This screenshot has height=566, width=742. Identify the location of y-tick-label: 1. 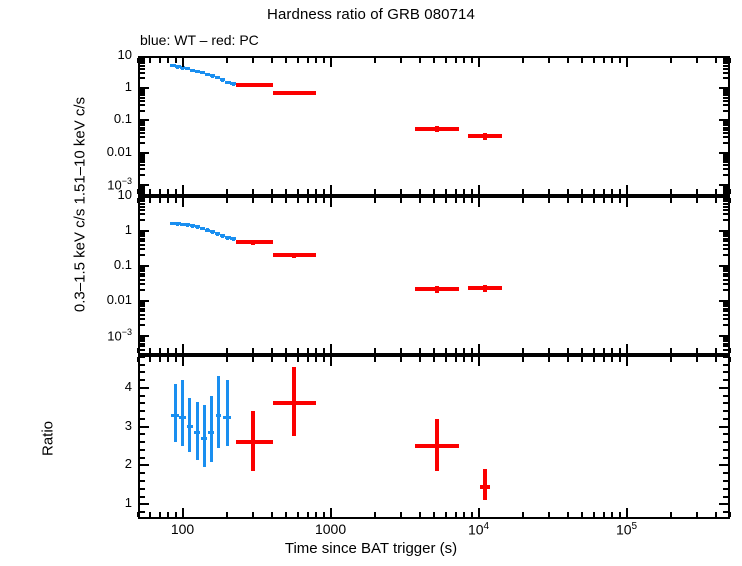
(128, 229).